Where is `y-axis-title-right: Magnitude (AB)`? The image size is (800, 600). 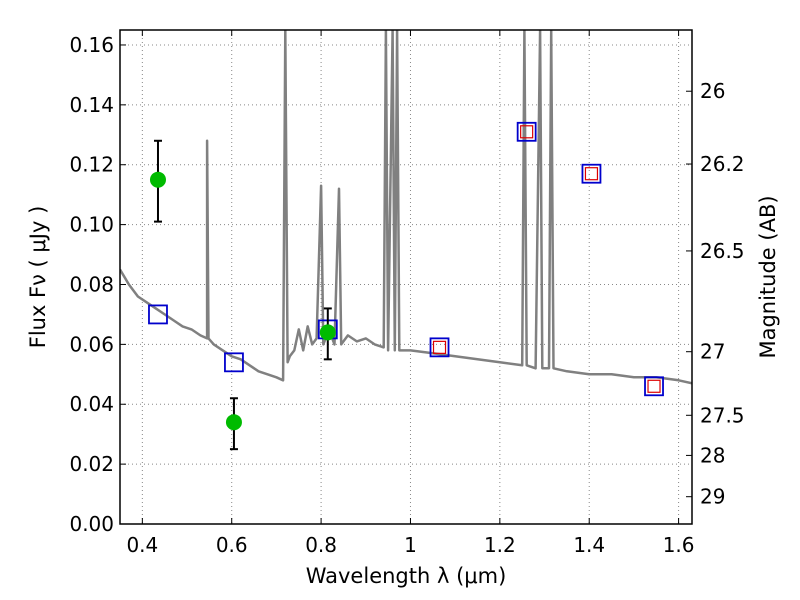
y-axis-title-right: Magnitude (AB) is located at coordinates (768, 276).